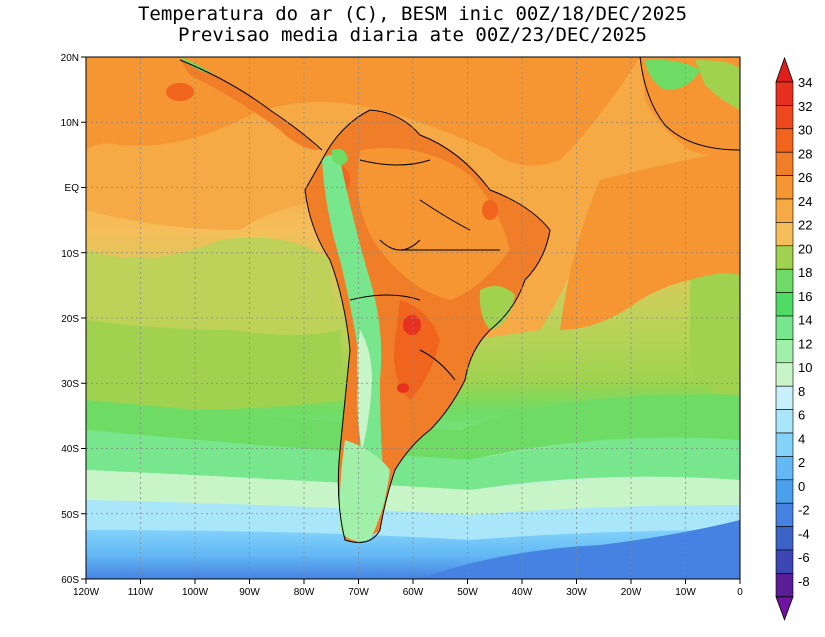 This screenshot has height=637, width=825. Describe the element at coordinates (784, 69) in the screenshot. I see `colorbar-top-arrow` at that location.